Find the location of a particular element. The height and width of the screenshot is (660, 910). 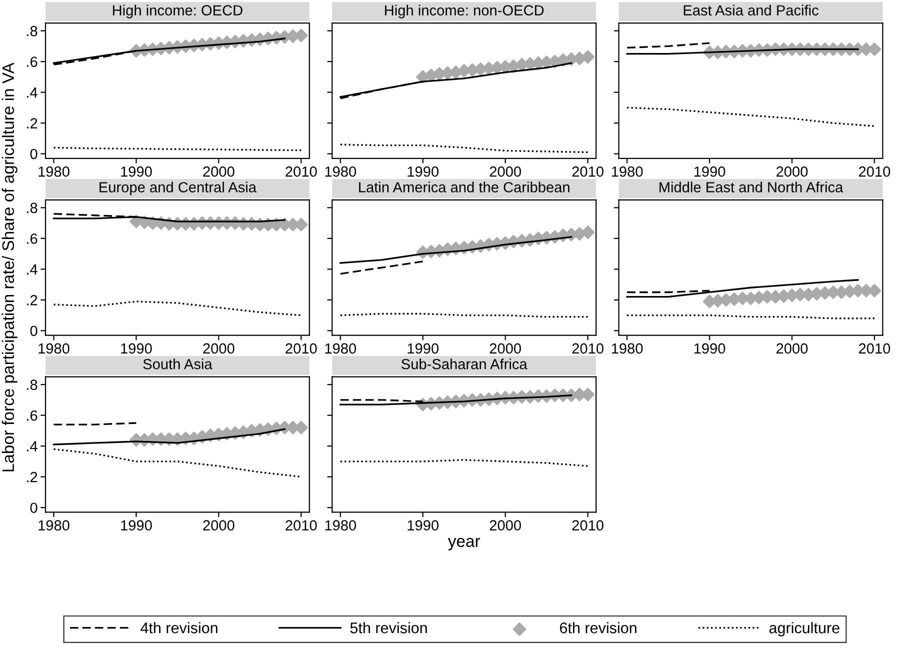

legend-label: 4th revision is located at coordinates (179, 628).